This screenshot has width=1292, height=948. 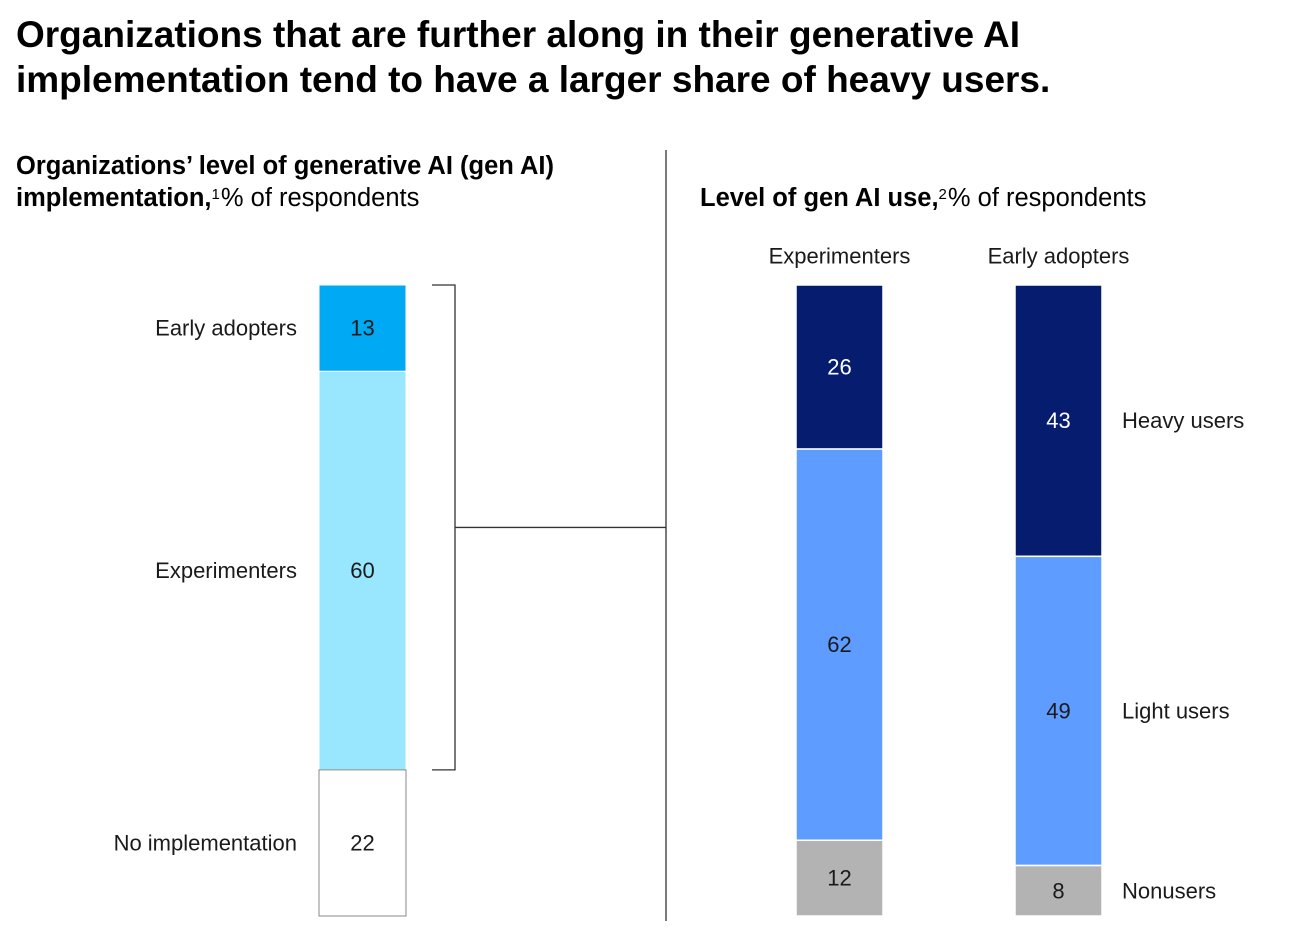 I want to click on left-subtitle-unit: % of respondents, so click(x=320, y=198).